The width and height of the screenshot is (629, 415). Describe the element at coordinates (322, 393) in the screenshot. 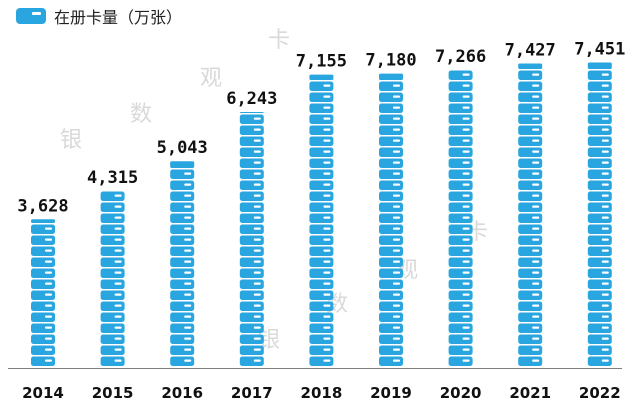

I see `x-tick-label: 2018` at that location.